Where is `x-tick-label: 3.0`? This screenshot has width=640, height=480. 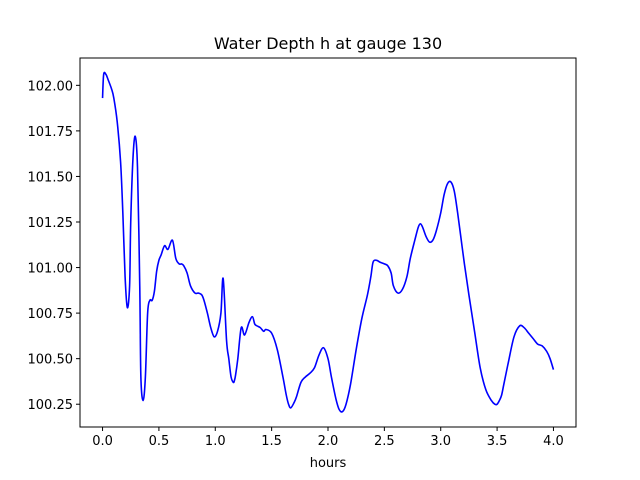 x-tick-label: 3.0 is located at coordinates (440, 441).